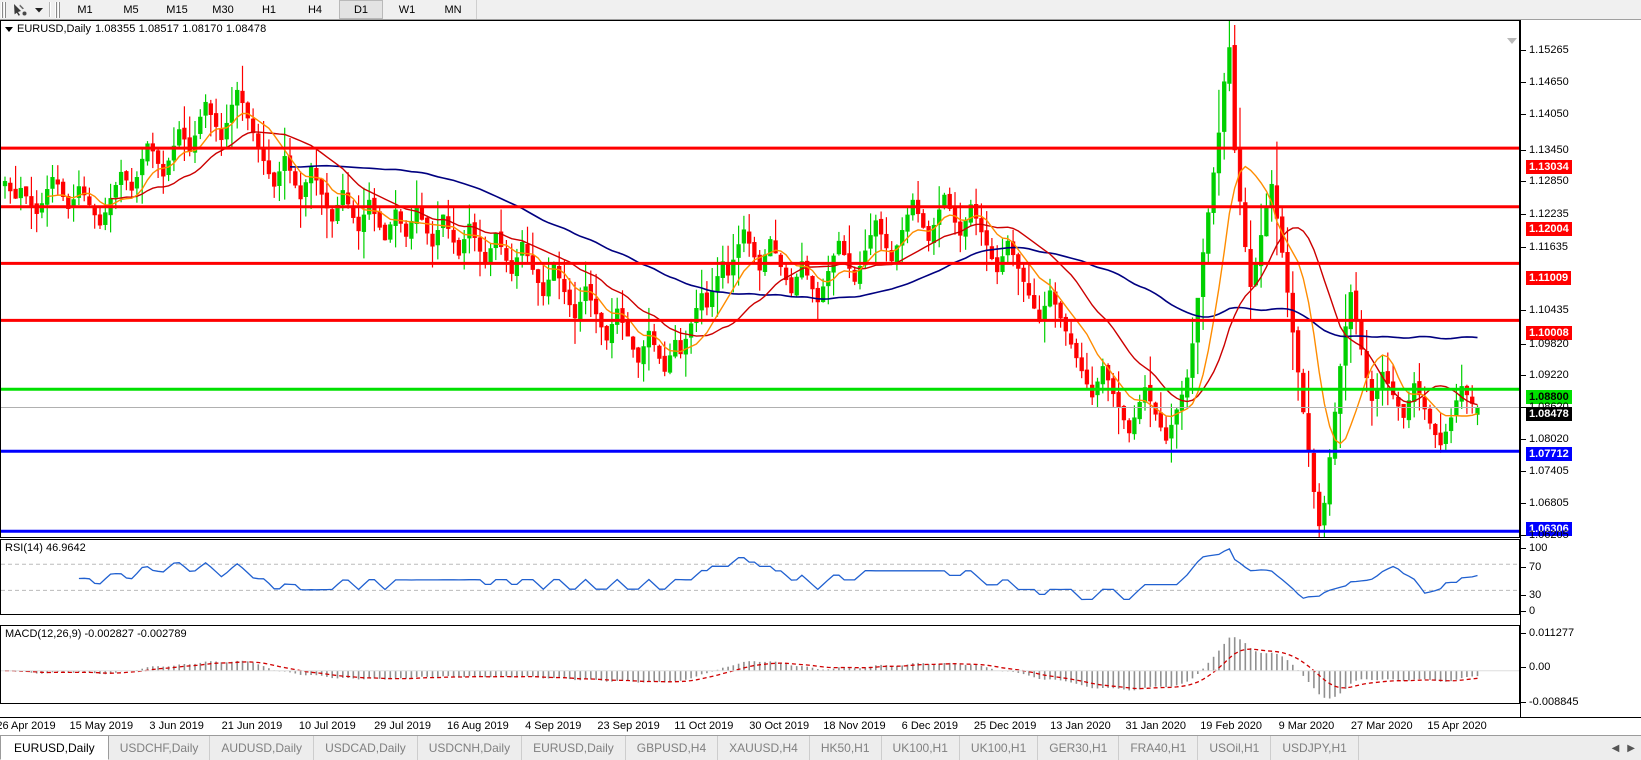 The height and width of the screenshot is (760, 1641). Describe the element at coordinates (846, 748) in the screenshot. I see `chart-tab-hk50-h1-8: HK50,H1` at that location.